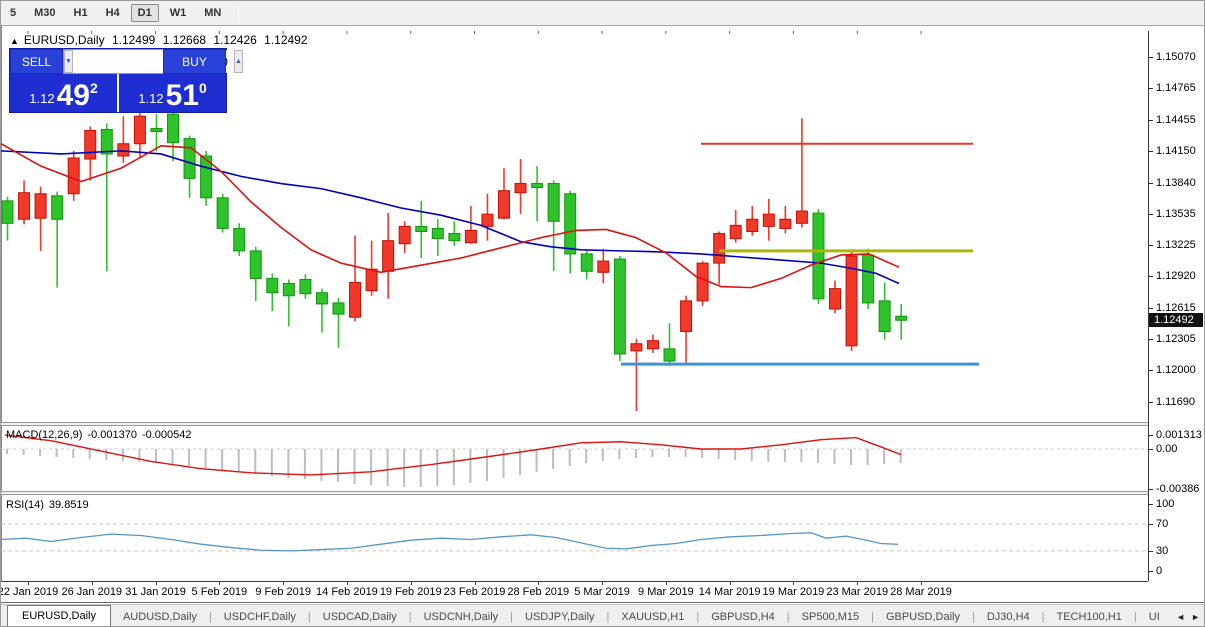 The width and height of the screenshot is (1205, 627). I want to click on timeframe-button-H4: H4, so click(112, 13).